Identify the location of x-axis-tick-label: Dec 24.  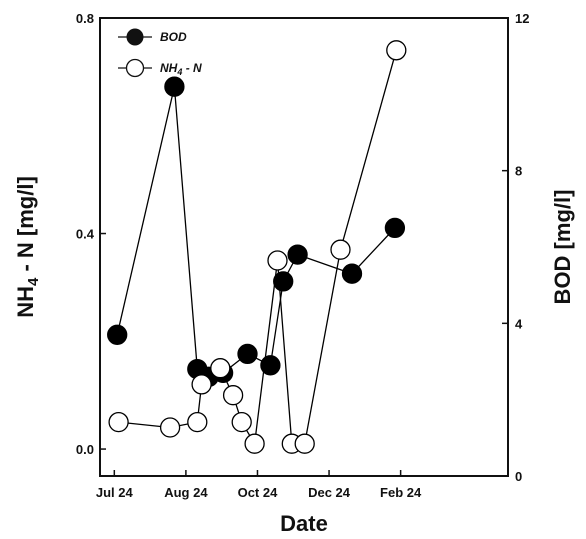
(329, 492).